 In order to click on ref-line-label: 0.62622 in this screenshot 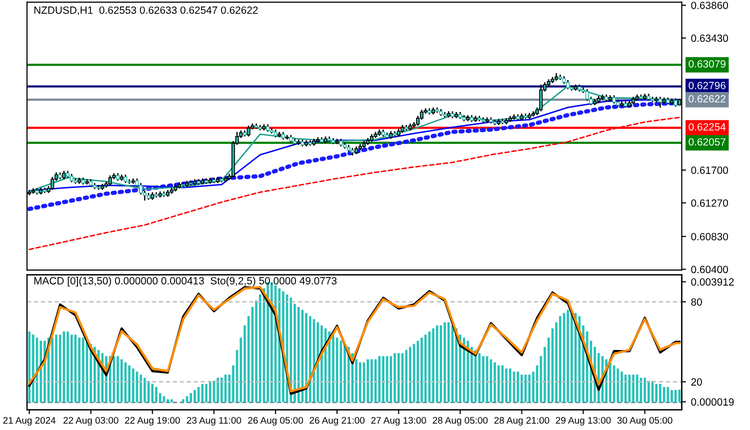, I will do `click(707, 98)`.